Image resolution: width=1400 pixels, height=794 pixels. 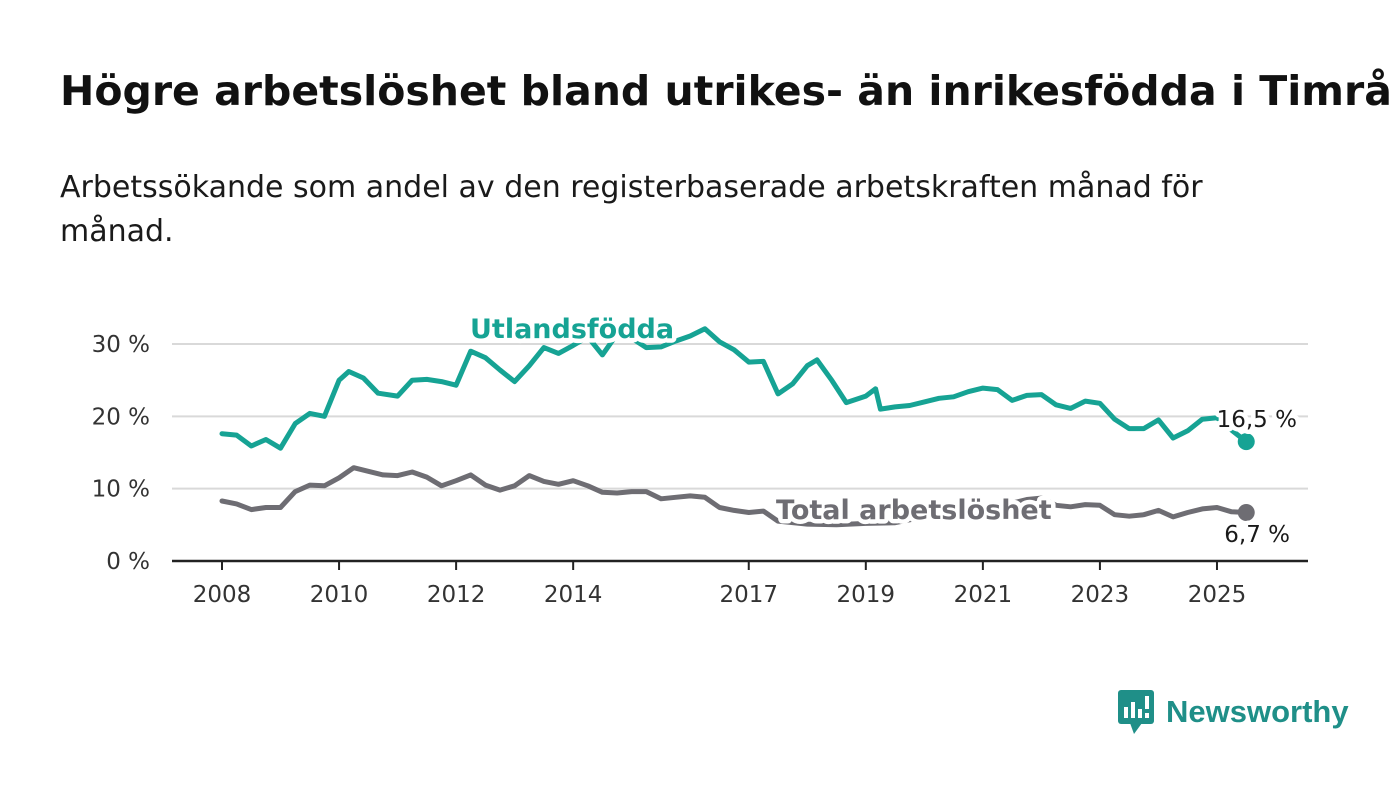 What do you see at coordinates (128, 562) in the screenshot?
I see `y-tick-label: 0 %` at bounding box center [128, 562].